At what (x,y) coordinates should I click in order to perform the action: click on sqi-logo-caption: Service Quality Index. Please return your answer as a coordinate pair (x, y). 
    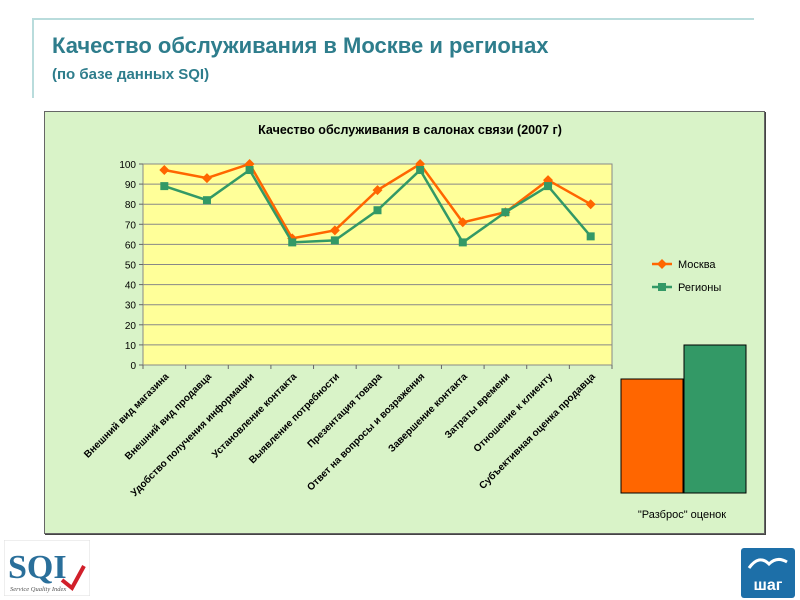
    Looking at the image, I should click on (38, 589).